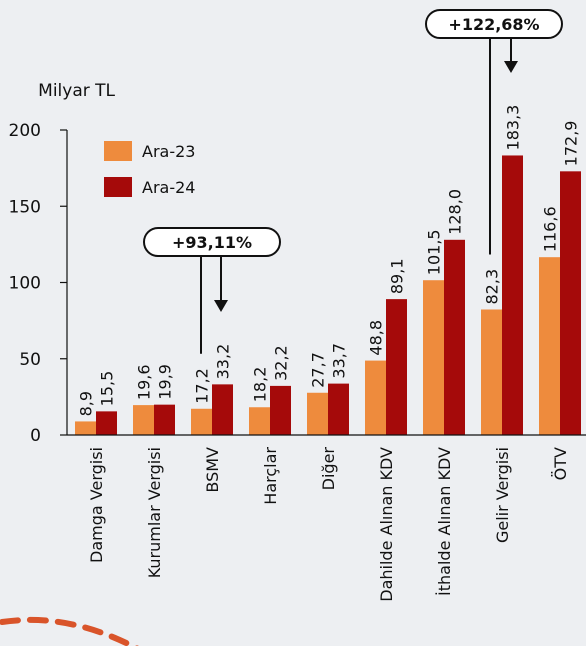 Image resolution: width=586 pixels, height=646 pixels. What do you see at coordinates (76, 91) in the screenshot?
I see `y-axis-label: Milyar TL` at bounding box center [76, 91].